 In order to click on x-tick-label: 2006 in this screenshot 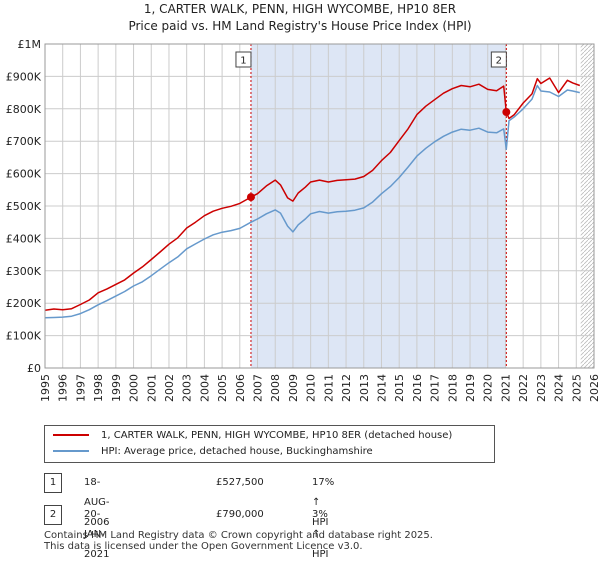, I will do `click(240, 388)`.